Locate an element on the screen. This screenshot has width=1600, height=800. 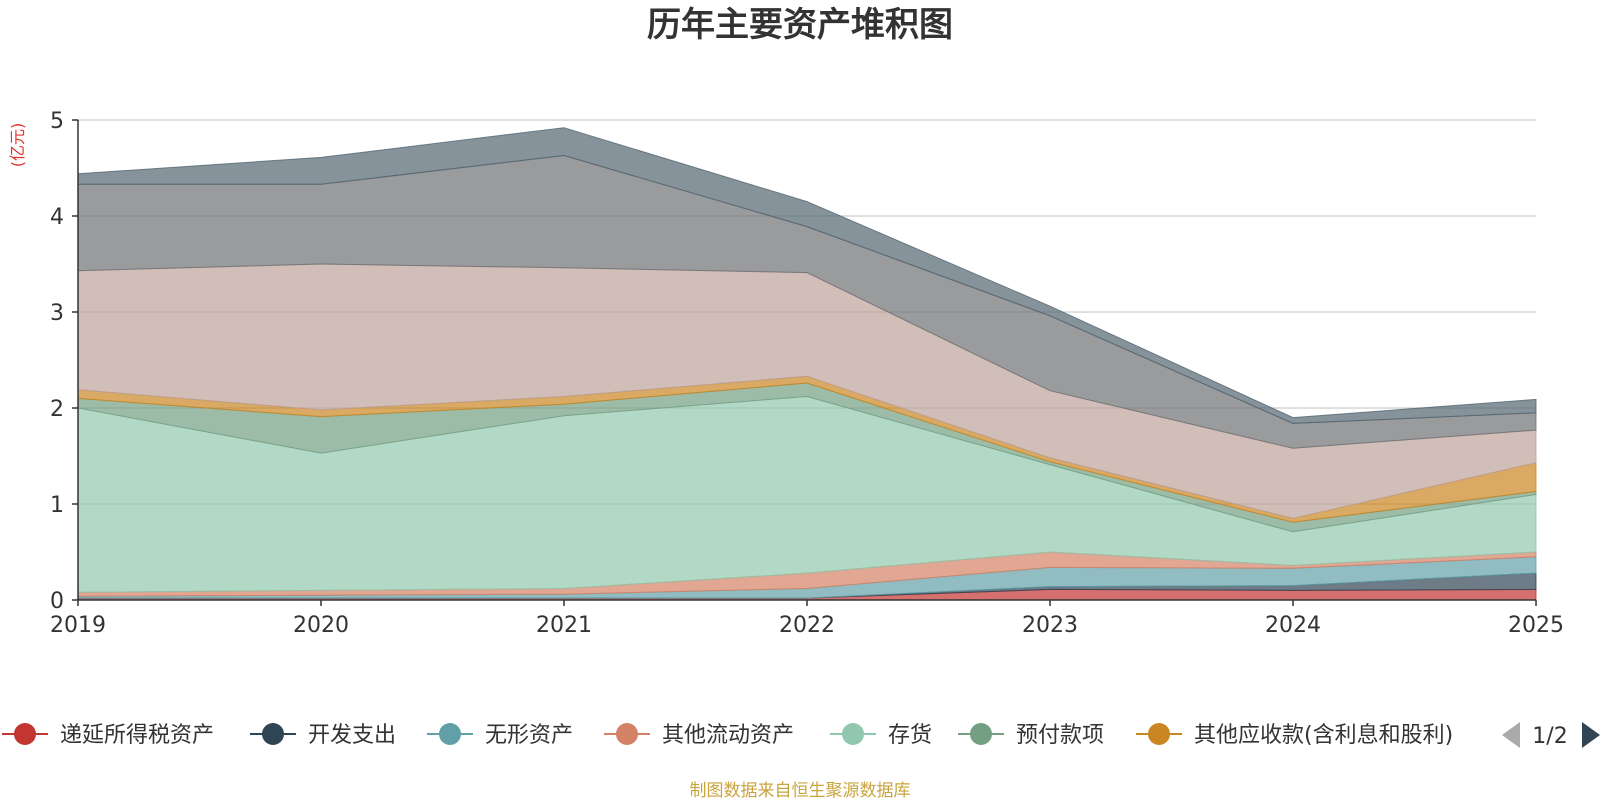
legend-label: 预付款项 is located at coordinates (1060, 735).